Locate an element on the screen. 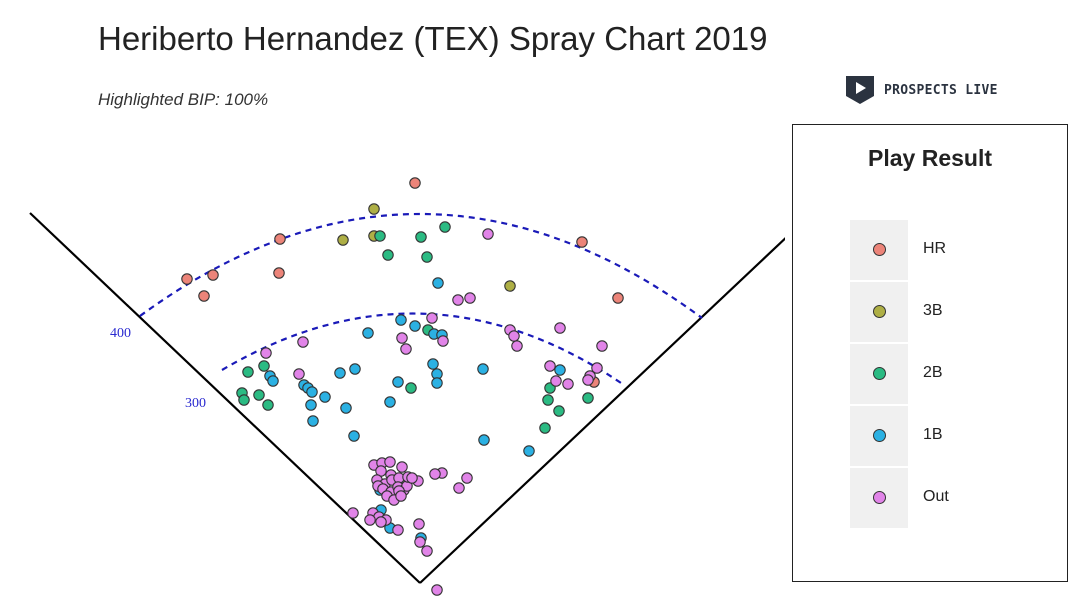  legend-item-3b: 3B is located at coordinates (950, 312).